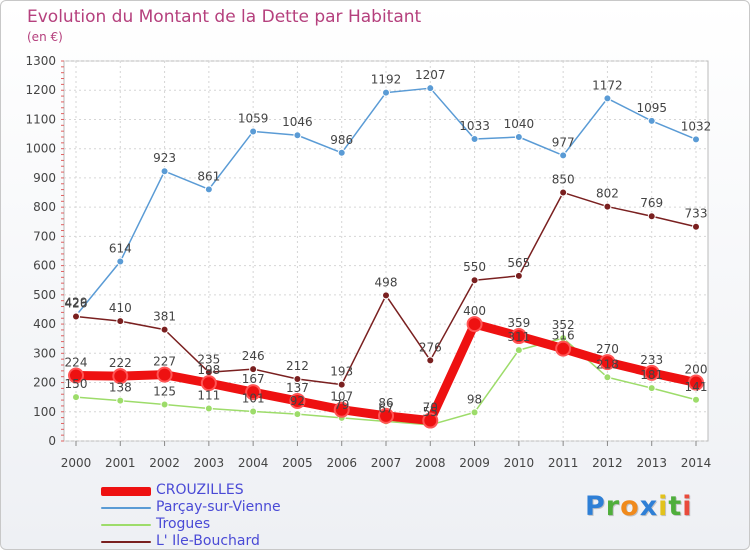 The image size is (750, 551). I want to click on data-label: 352, so click(563, 325).